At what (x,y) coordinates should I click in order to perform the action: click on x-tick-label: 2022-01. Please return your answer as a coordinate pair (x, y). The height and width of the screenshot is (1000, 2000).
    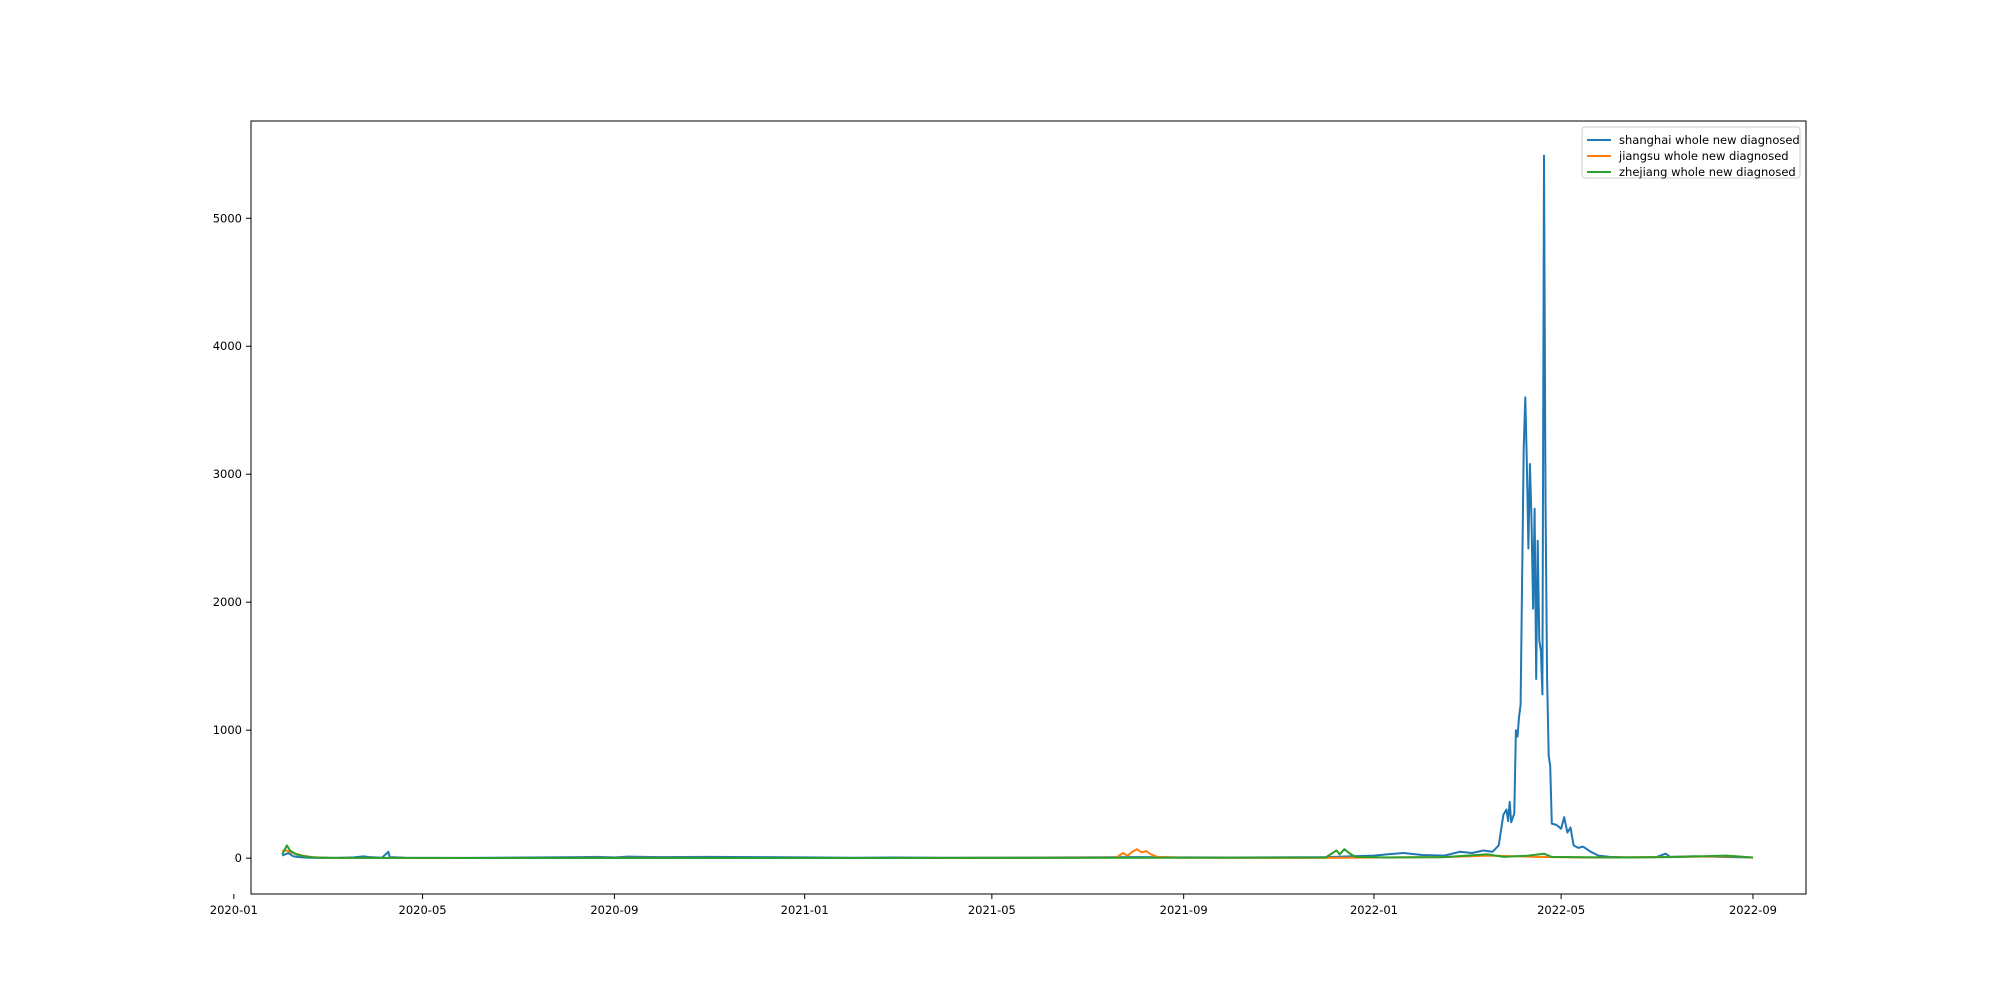
    Looking at the image, I should click on (1374, 910).